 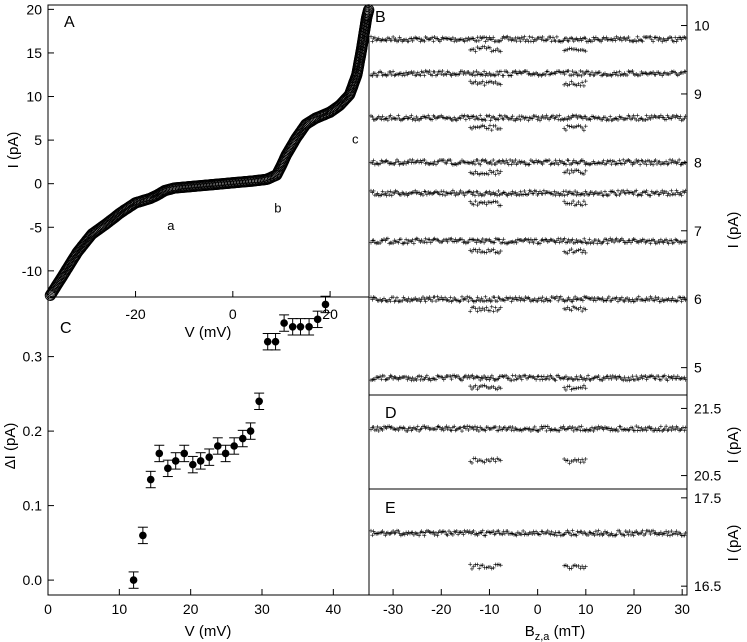 I want to click on panel-e-frame, so click(x=528, y=542).